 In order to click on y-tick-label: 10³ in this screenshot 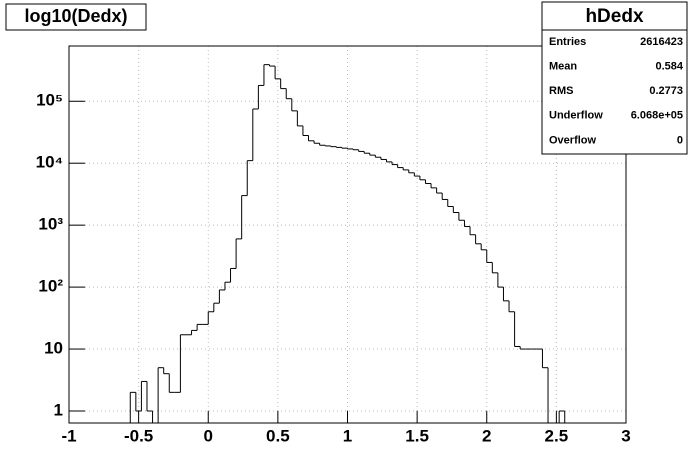, I will do `click(50, 224)`.